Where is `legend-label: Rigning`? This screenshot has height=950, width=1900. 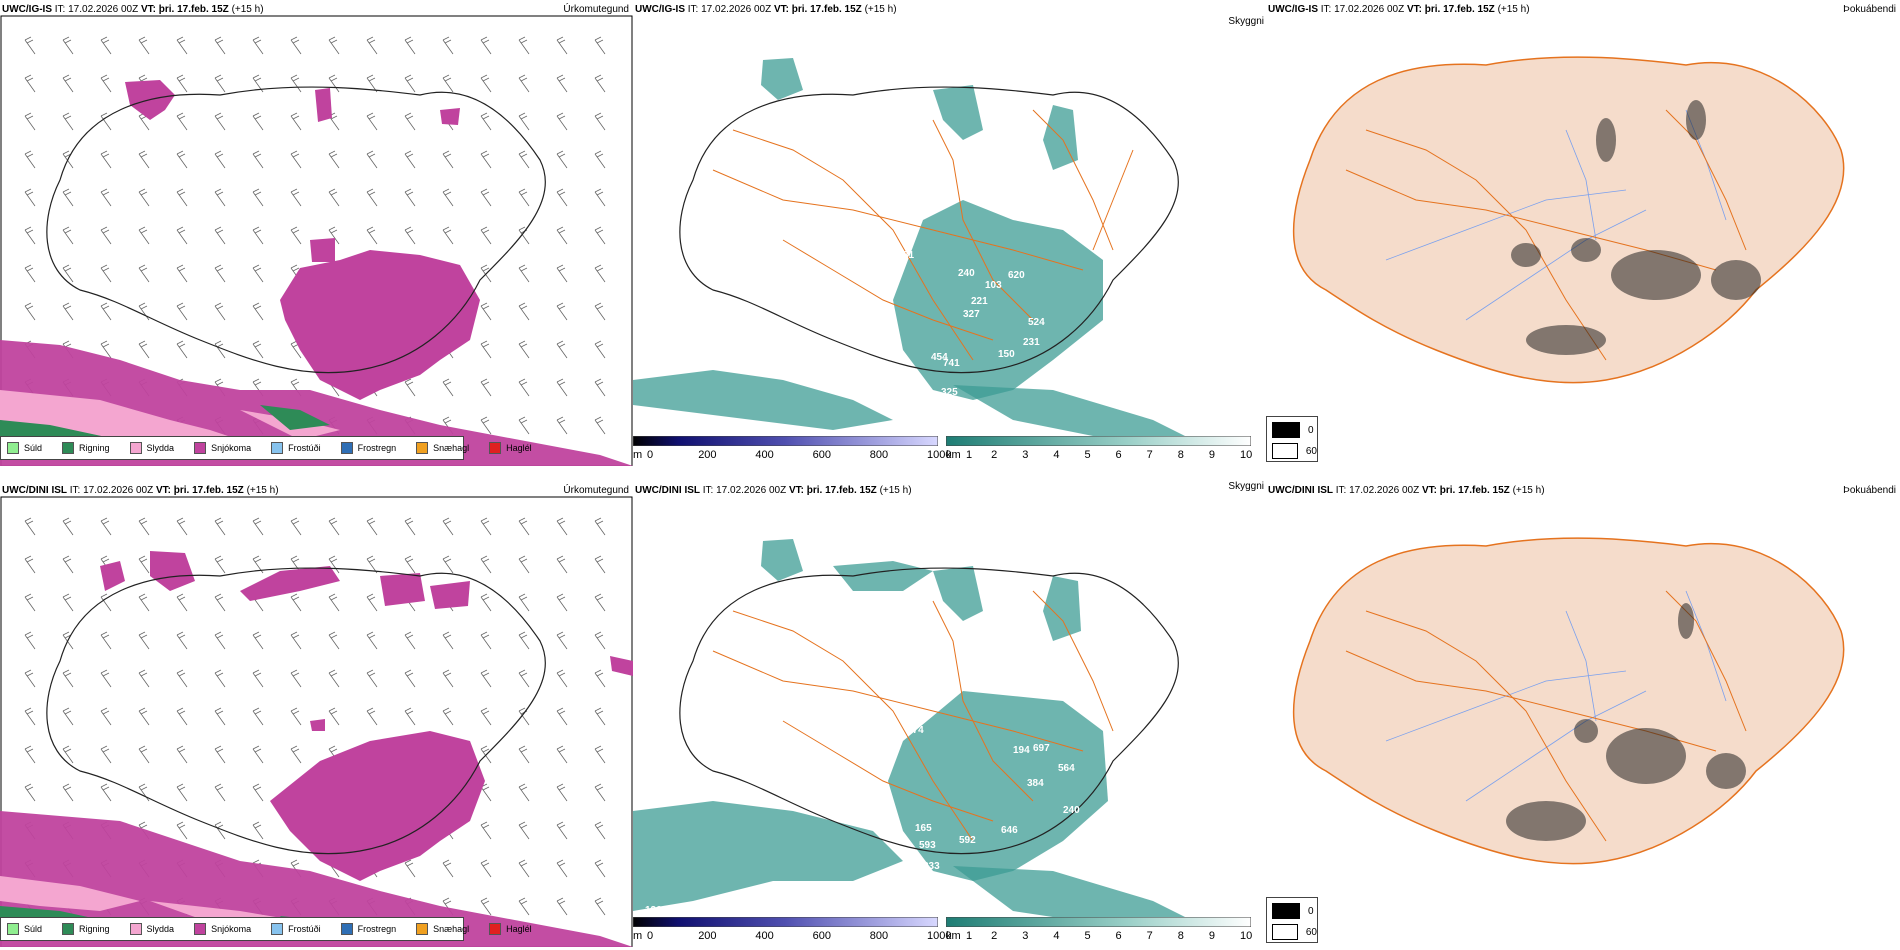
legend-label: Rigning is located at coordinates (94, 929).